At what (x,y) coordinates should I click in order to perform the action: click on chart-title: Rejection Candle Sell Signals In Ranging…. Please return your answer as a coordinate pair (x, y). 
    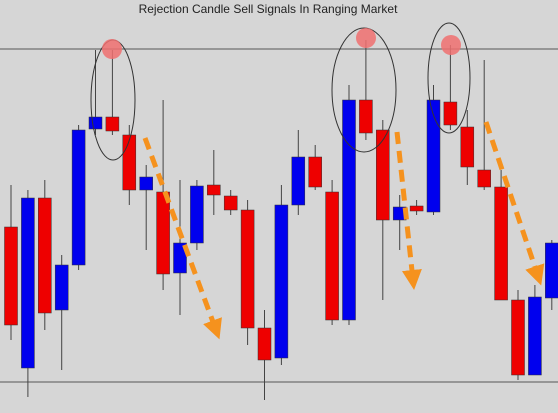
    Looking at the image, I should click on (268, 9).